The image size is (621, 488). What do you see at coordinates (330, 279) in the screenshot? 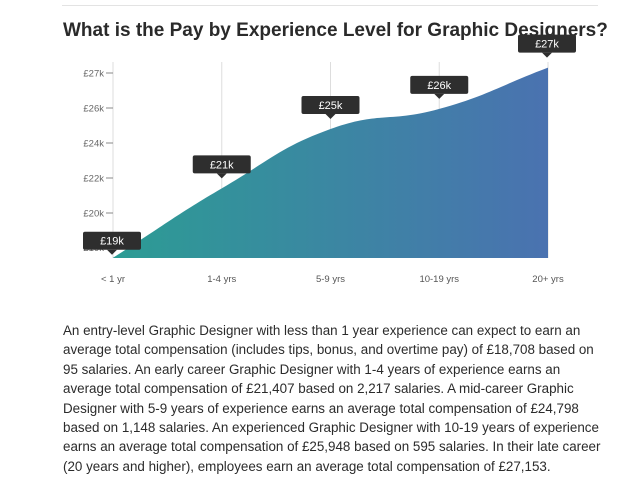
I see `x-tick-label: 5-9 yrs` at bounding box center [330, 279].